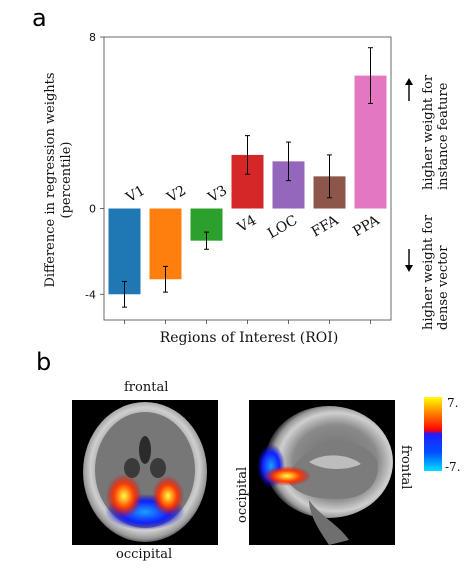 This screenshot has height=570, width=469. Describe the element at coordinates (246, 224) in the screenshot. I see `category-label-v4: V4` at that location.